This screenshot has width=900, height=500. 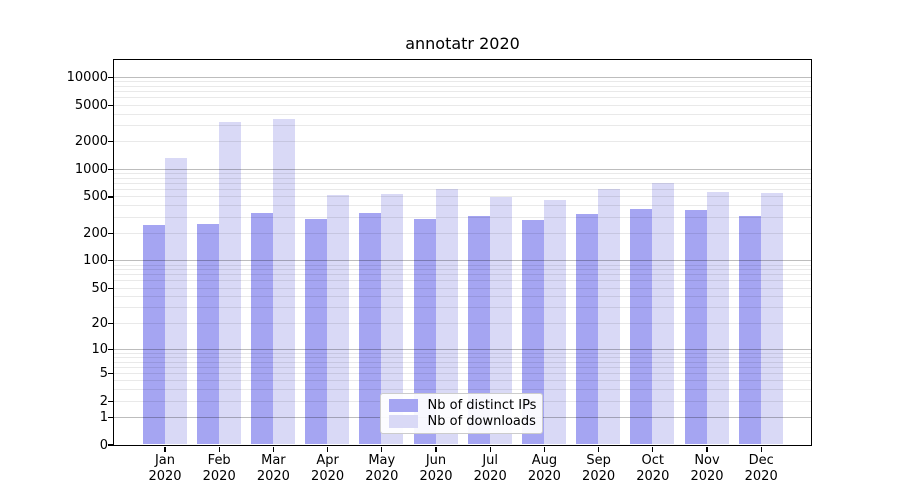 I want to click on y-tick-label: 1000, so click(x=91, y=169).